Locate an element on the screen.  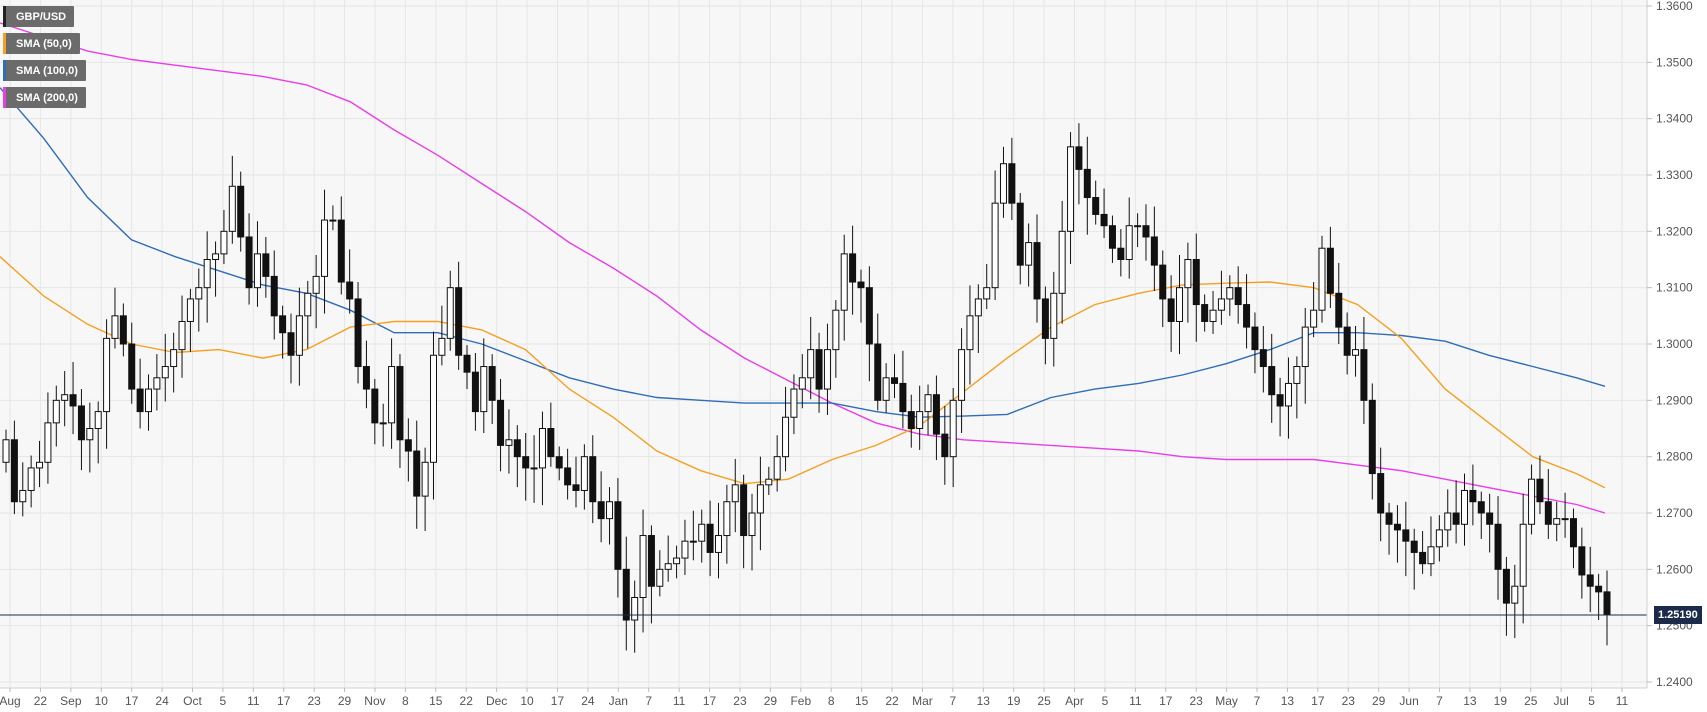
x-tick-label: Aug is located at coordinates (10, 701).